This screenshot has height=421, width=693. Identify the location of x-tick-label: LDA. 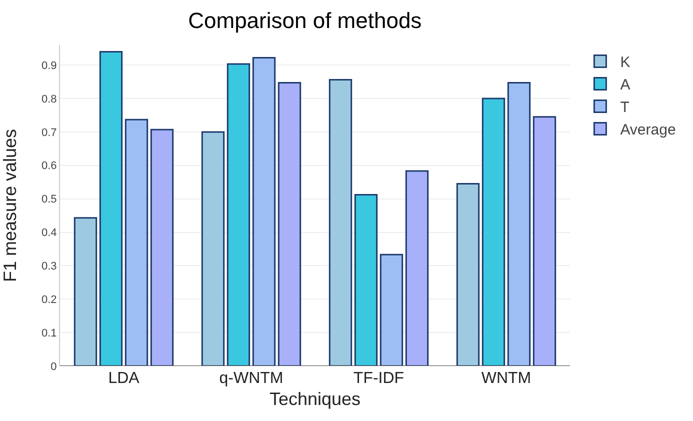
(124, 378).